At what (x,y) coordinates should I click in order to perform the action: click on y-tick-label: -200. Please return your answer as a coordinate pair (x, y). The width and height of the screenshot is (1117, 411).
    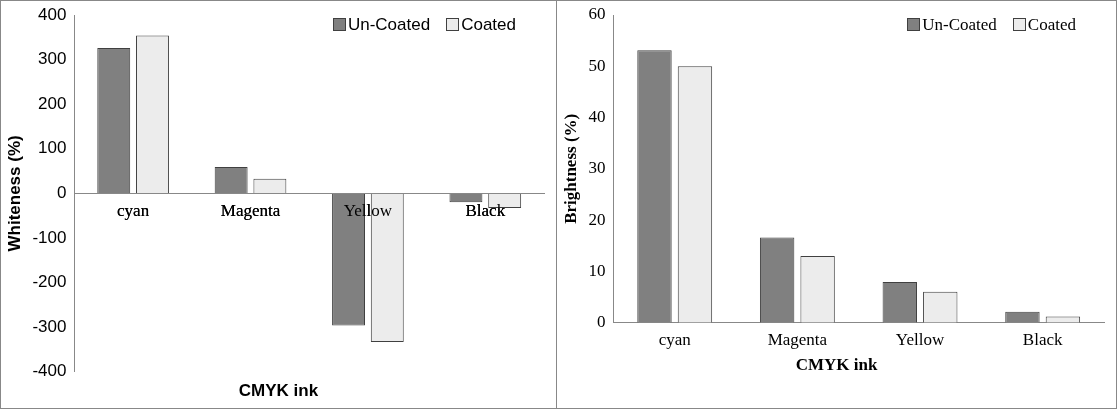
    Looking at the image, I should click on (49, 282).